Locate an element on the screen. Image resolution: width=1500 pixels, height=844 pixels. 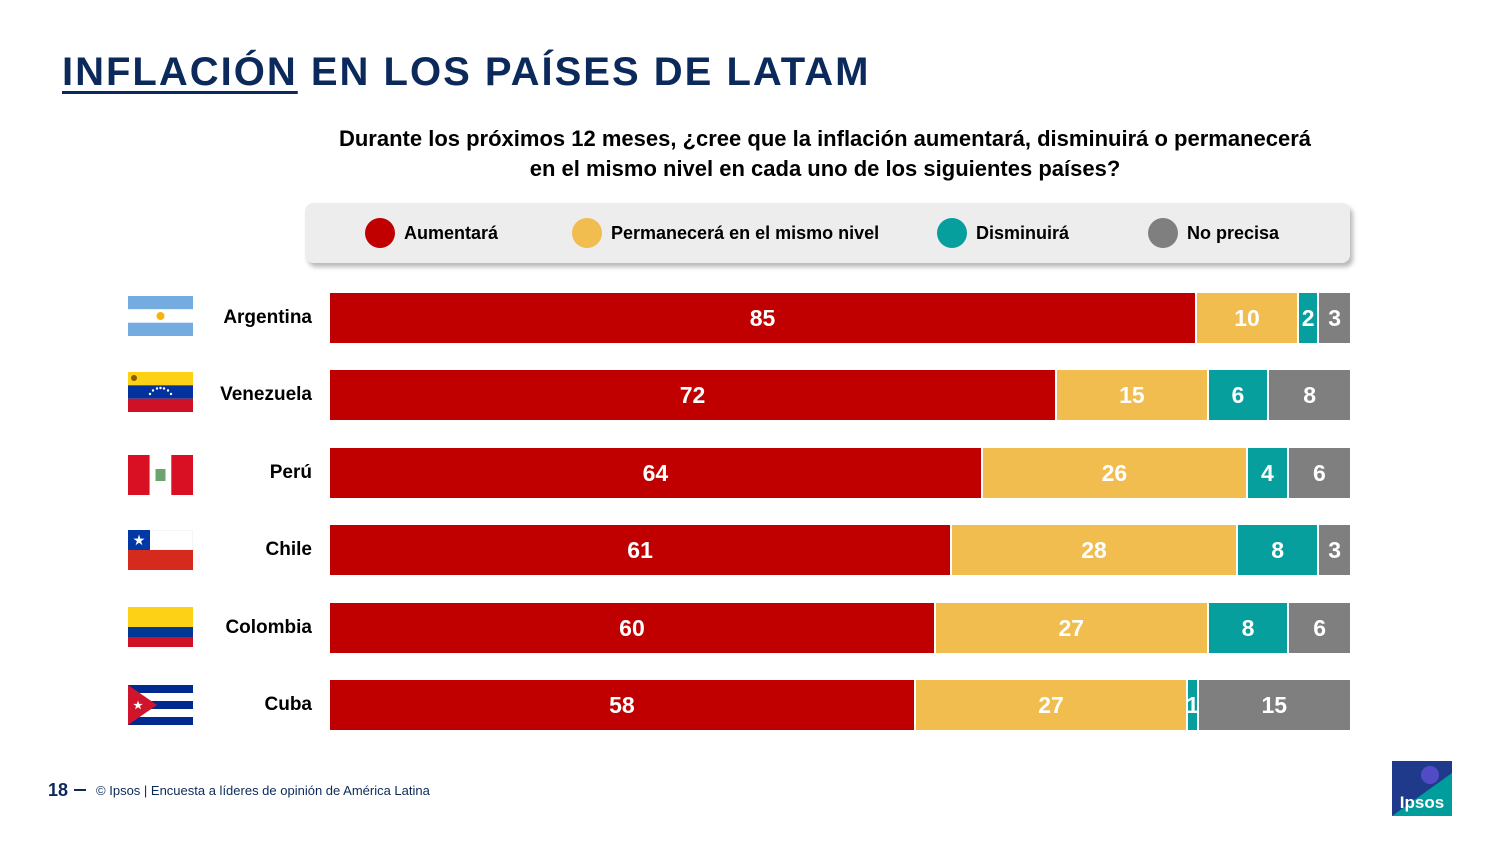
bar-segment-chile-no-precisa: 3 is located at coordinates (1334, 550).